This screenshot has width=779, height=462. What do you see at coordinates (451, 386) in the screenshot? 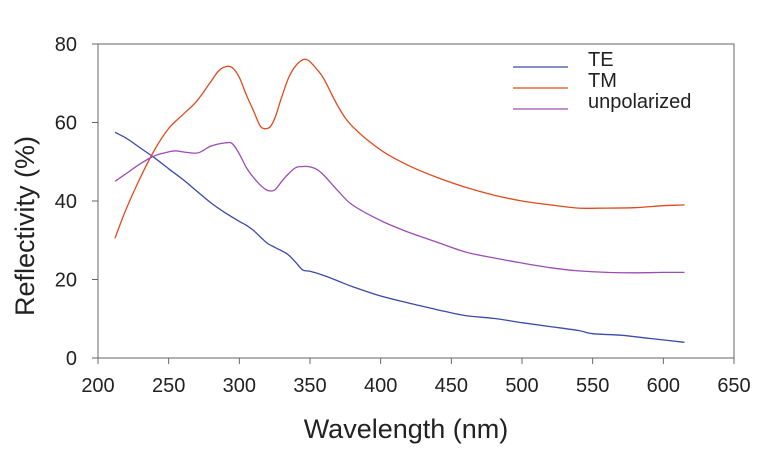
I see `x-tick-label: 450` at bounding box center [451, 386].